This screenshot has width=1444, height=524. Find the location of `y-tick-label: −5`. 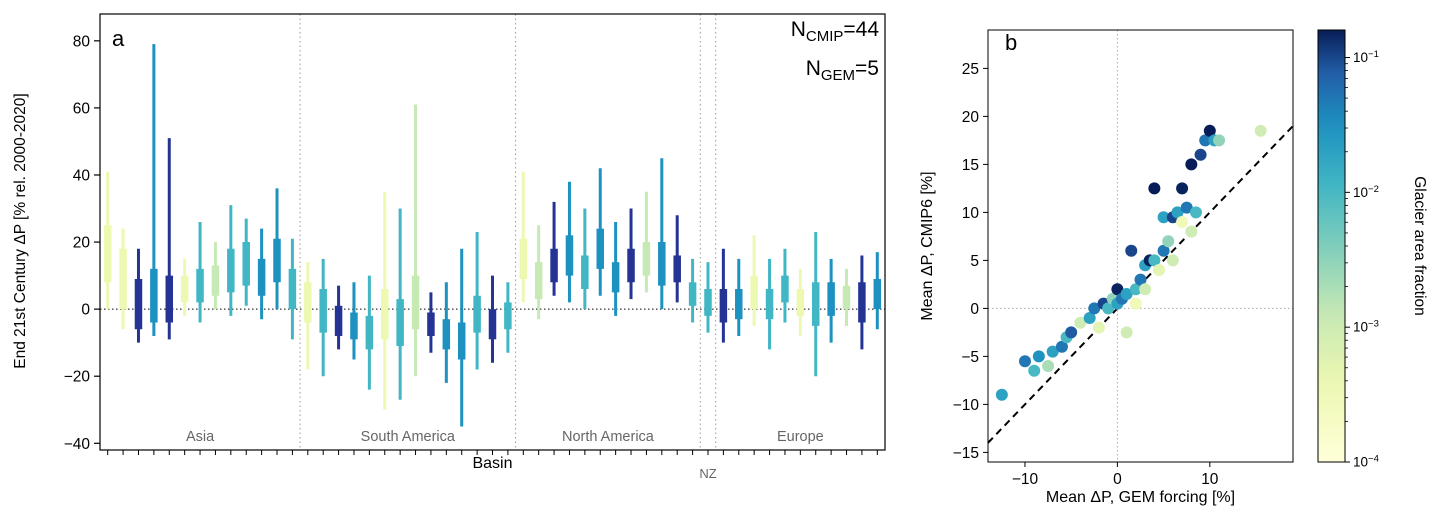

y-tick-label: −5 is located at coordinates (970, 357).